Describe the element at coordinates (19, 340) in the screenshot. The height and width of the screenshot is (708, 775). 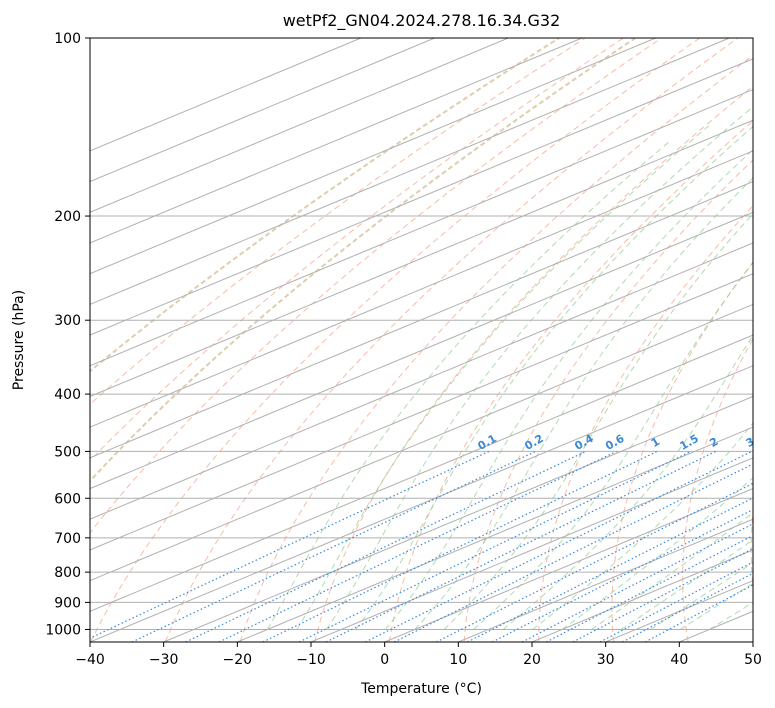
I see `y-axis-label: Pressure (hPa)` at that location.